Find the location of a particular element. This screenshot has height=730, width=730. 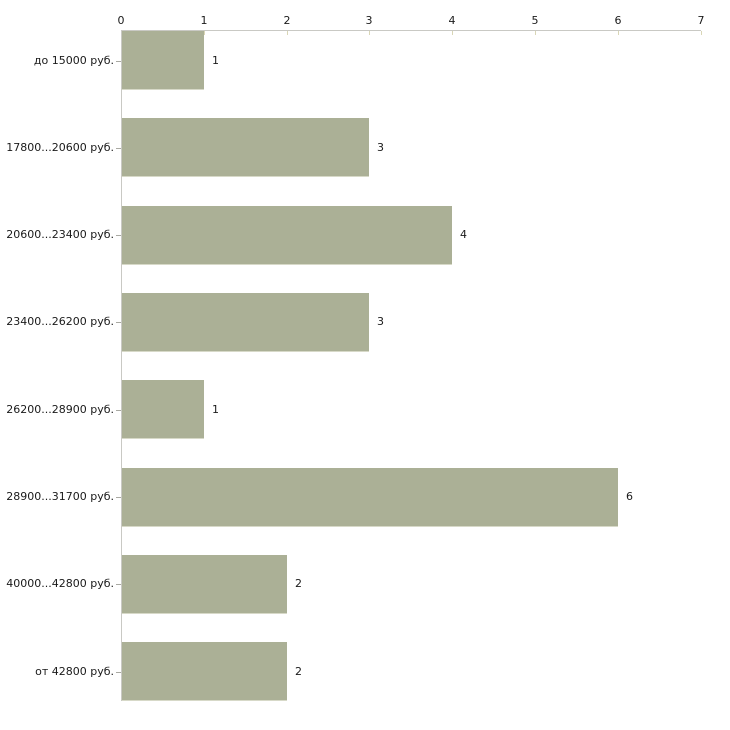

x-axis-line is located at coordinates (411, 30).